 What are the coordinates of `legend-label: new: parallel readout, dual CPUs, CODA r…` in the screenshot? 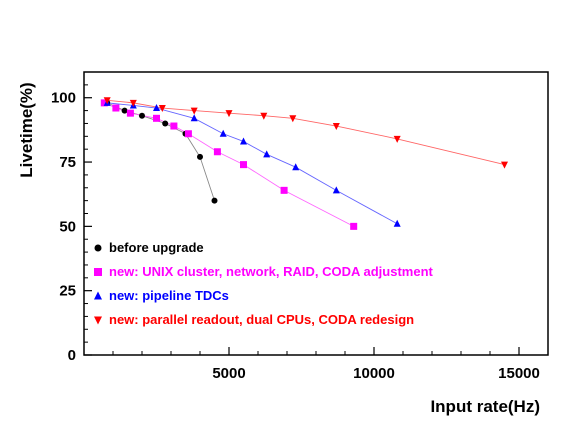 It's located at (261, 319).